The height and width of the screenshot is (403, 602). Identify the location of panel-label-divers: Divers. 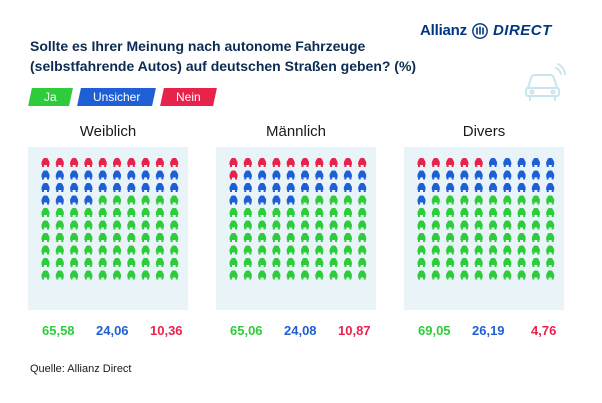
(484, 131).